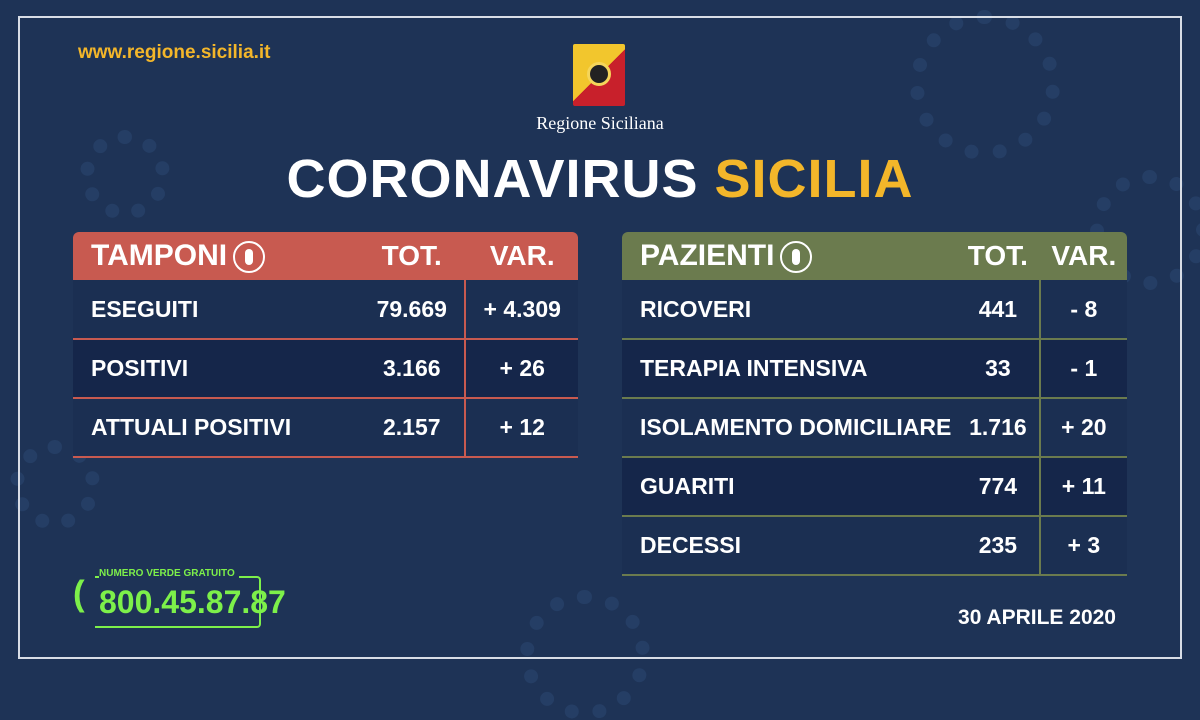 The height and width of the screenshot is (720, 1200). What do you see at coordinates (790, 369) in the screenshot?
I see `row-label: TERAPIA INTENSIVA` at bounding box center [790, 369].